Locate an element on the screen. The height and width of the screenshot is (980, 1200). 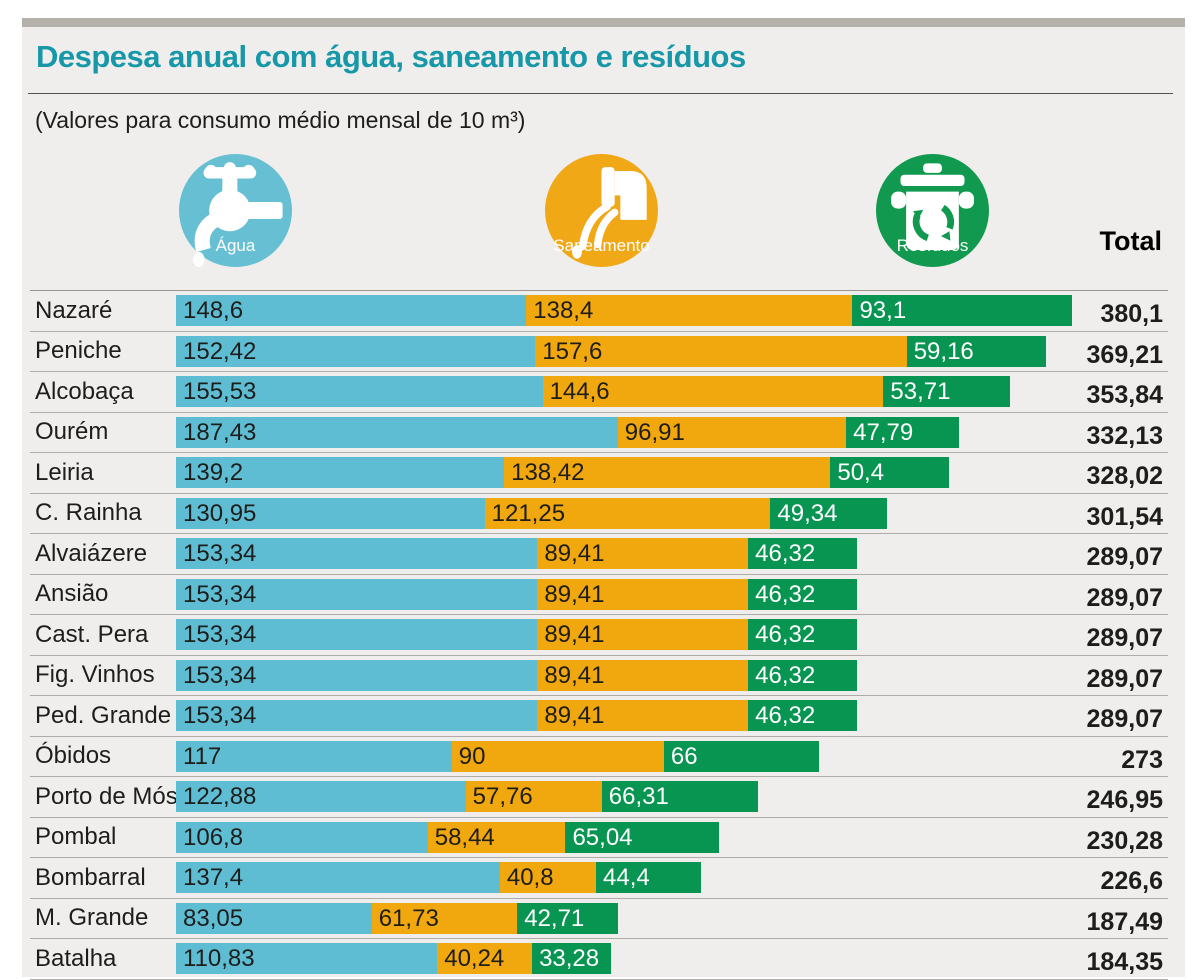
bar-segment-saneamento: 90 is located at coordinates (557, 756).